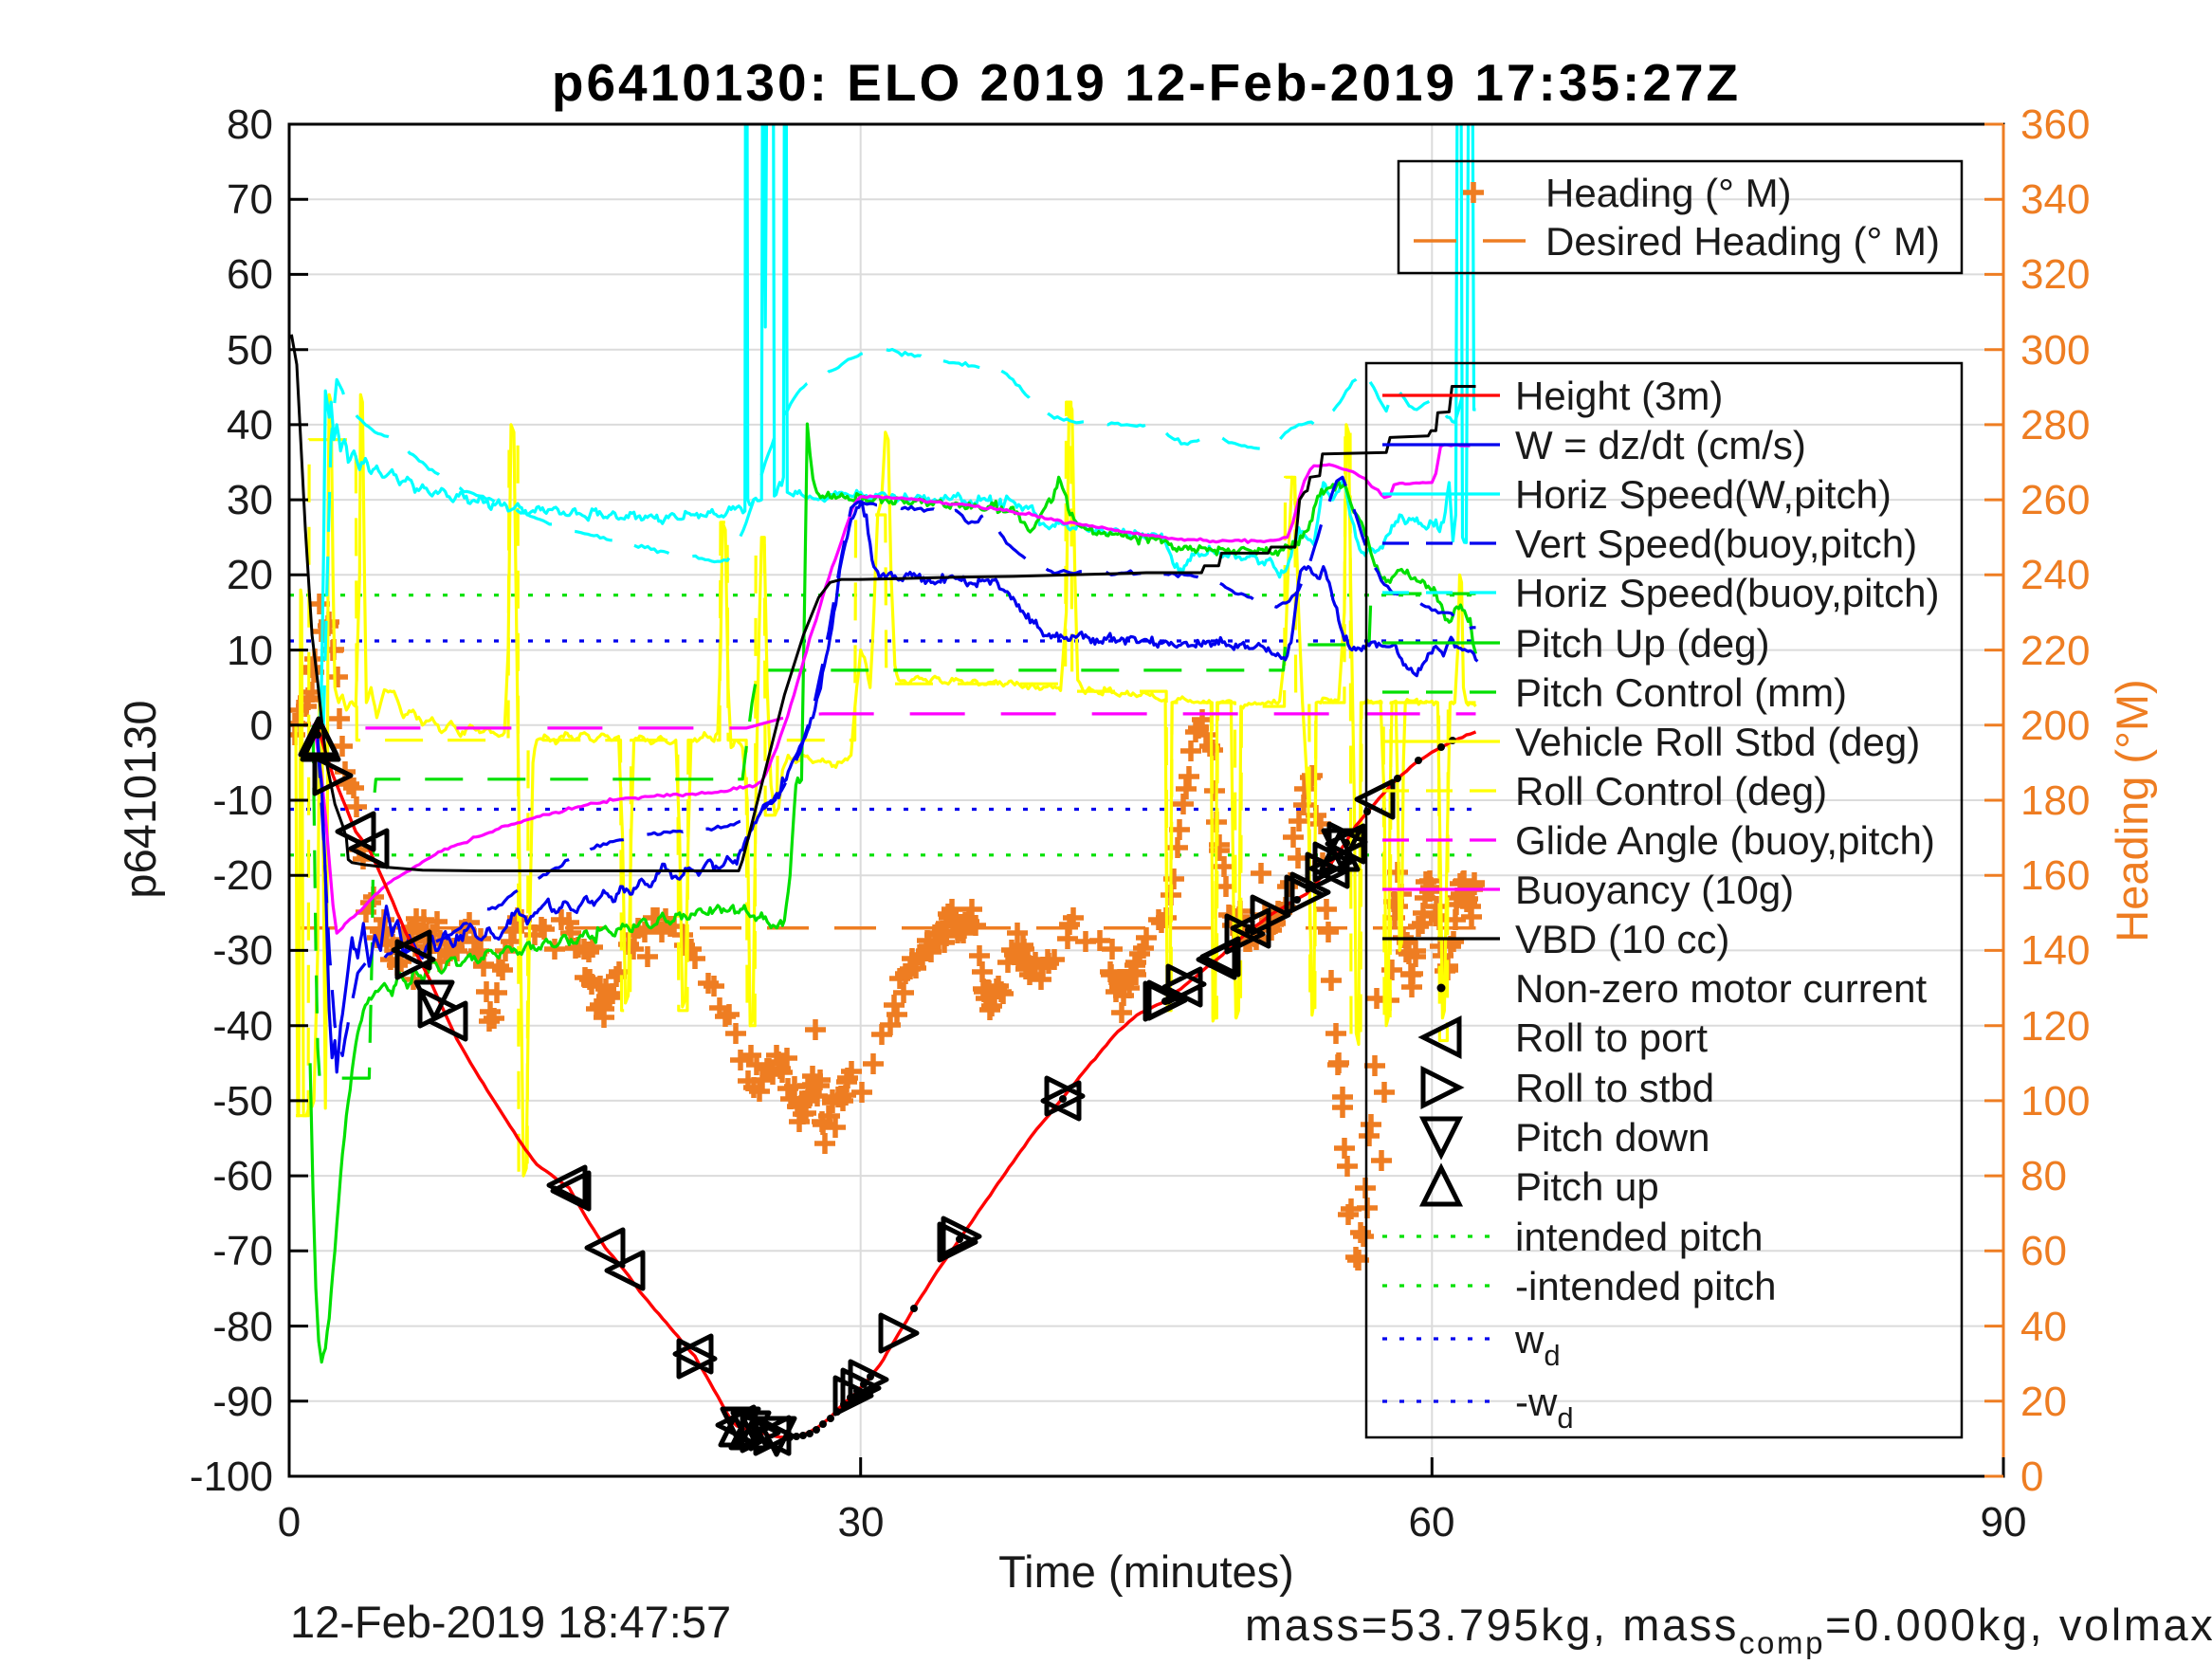 The width and height of the screenshot is (2212, 1664). I want to click on svg-text: Pitch down, so click(1612, 1137).